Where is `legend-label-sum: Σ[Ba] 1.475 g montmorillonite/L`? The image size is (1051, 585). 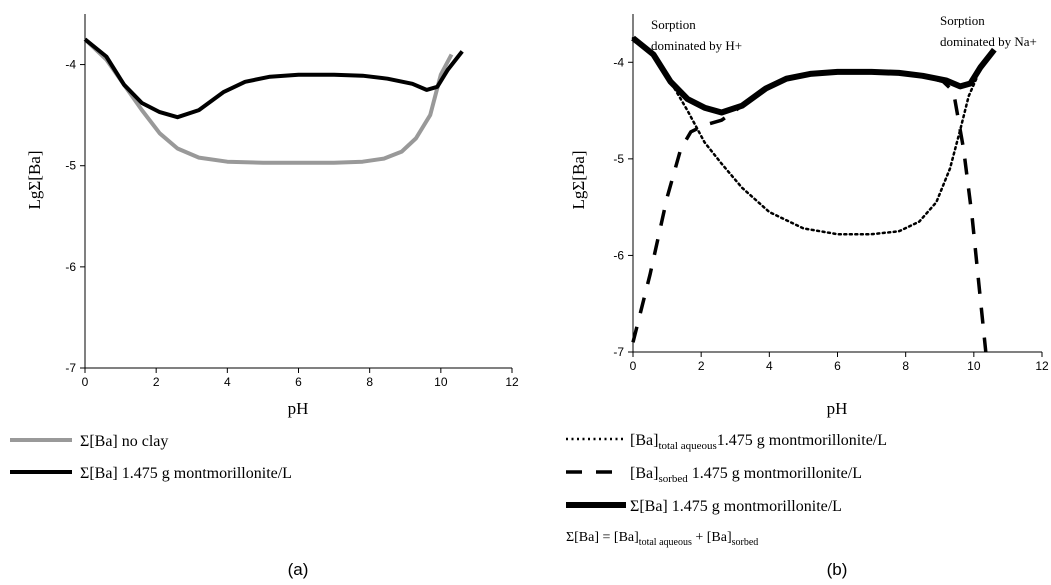
legend-label-sum: Σ[Ba] 1.475 g montmorillonite/L is located at coordinates (736, 506).